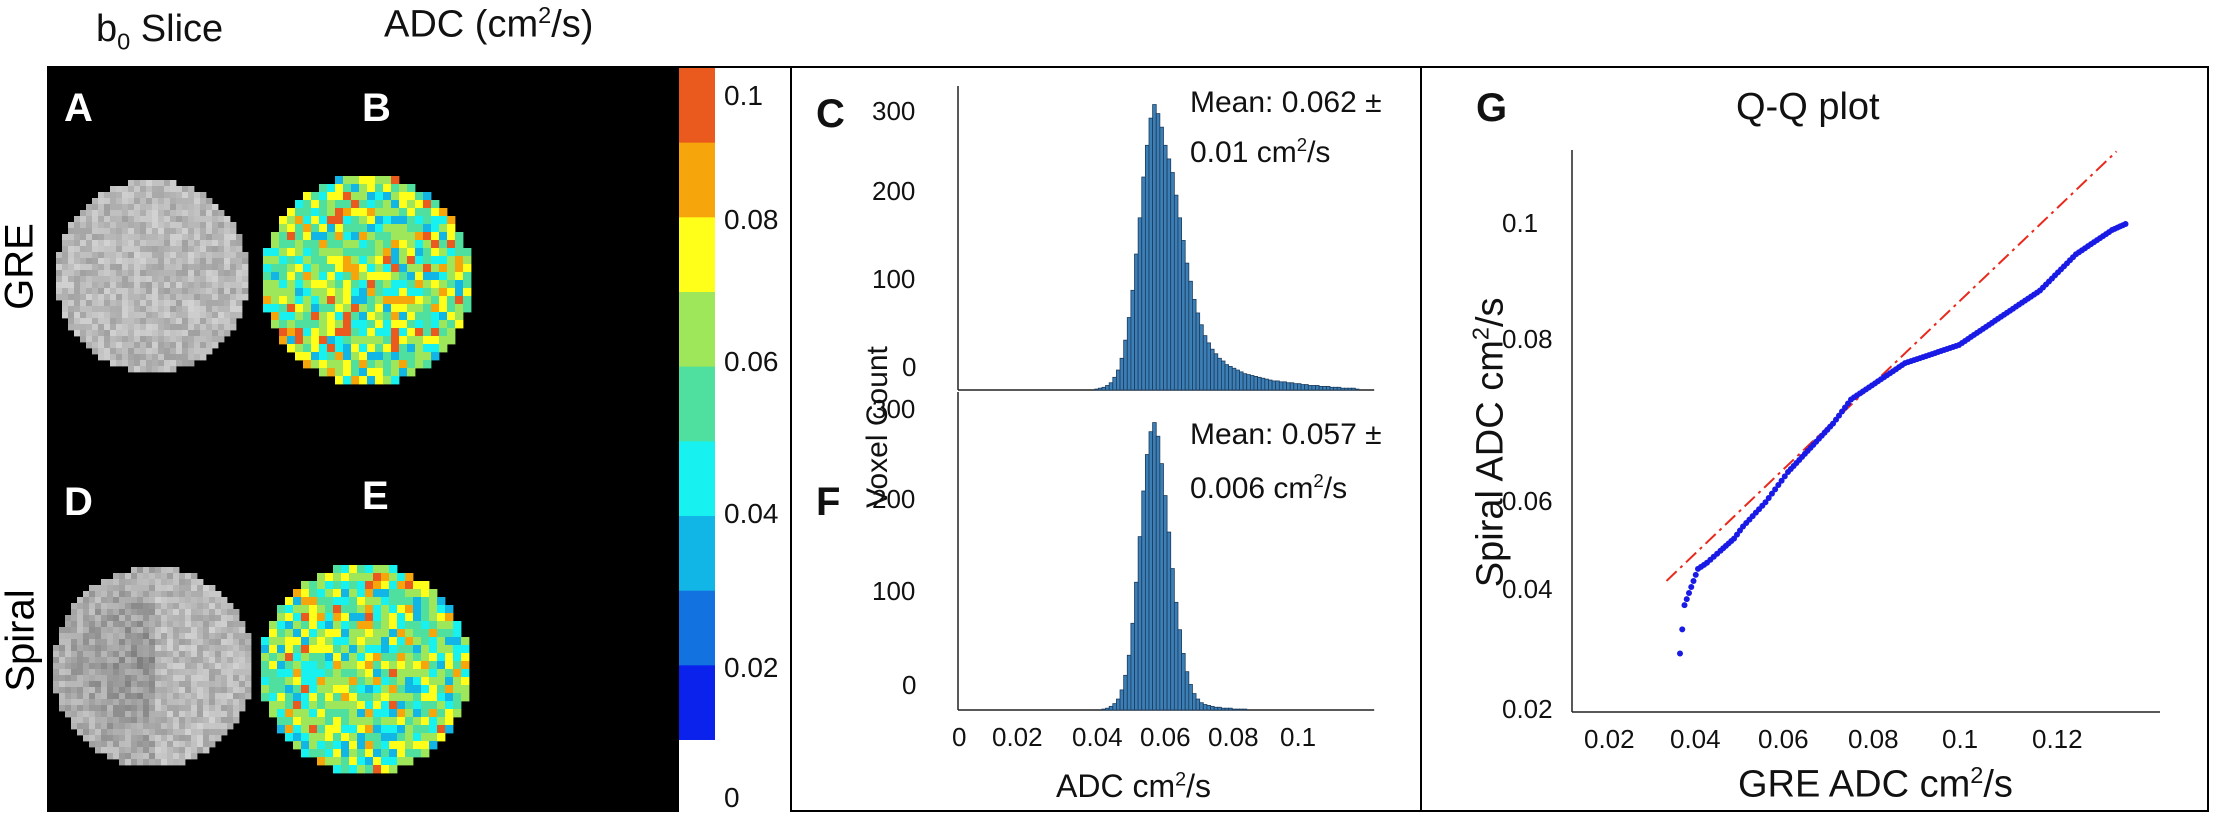  I want to click on hist-f-bar, so click(1172, 639).